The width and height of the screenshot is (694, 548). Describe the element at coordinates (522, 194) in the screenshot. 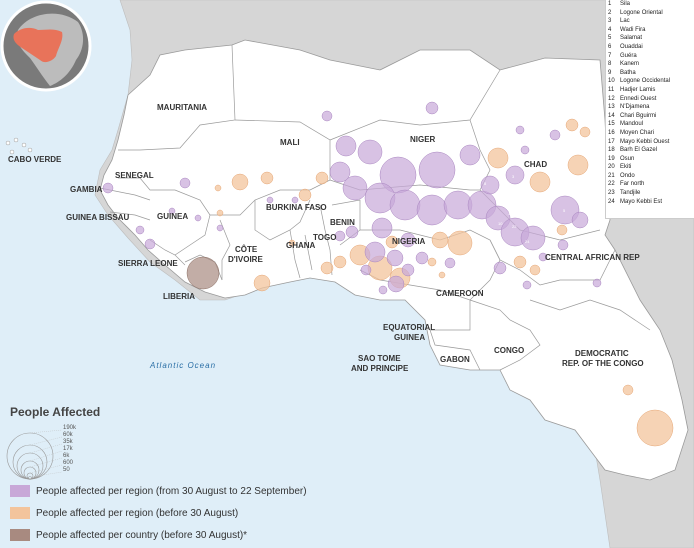

I see `region-number: 13` at that location.